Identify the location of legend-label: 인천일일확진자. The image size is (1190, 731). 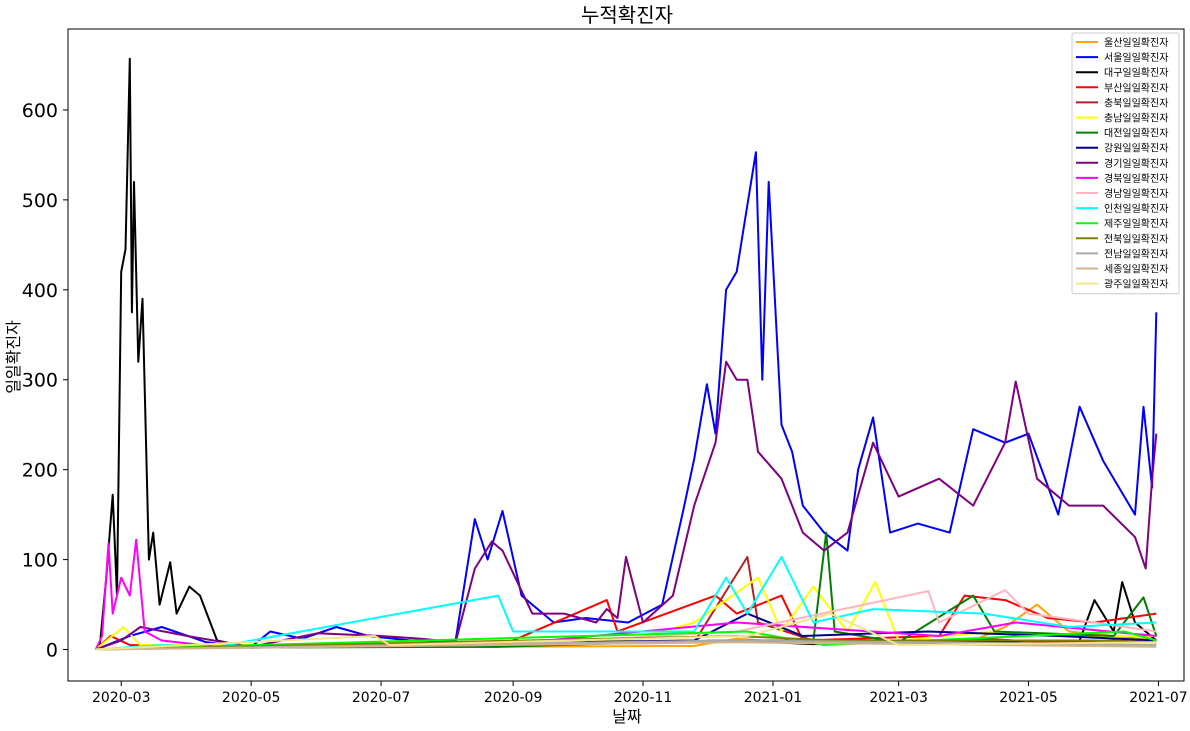
(1136, 209).